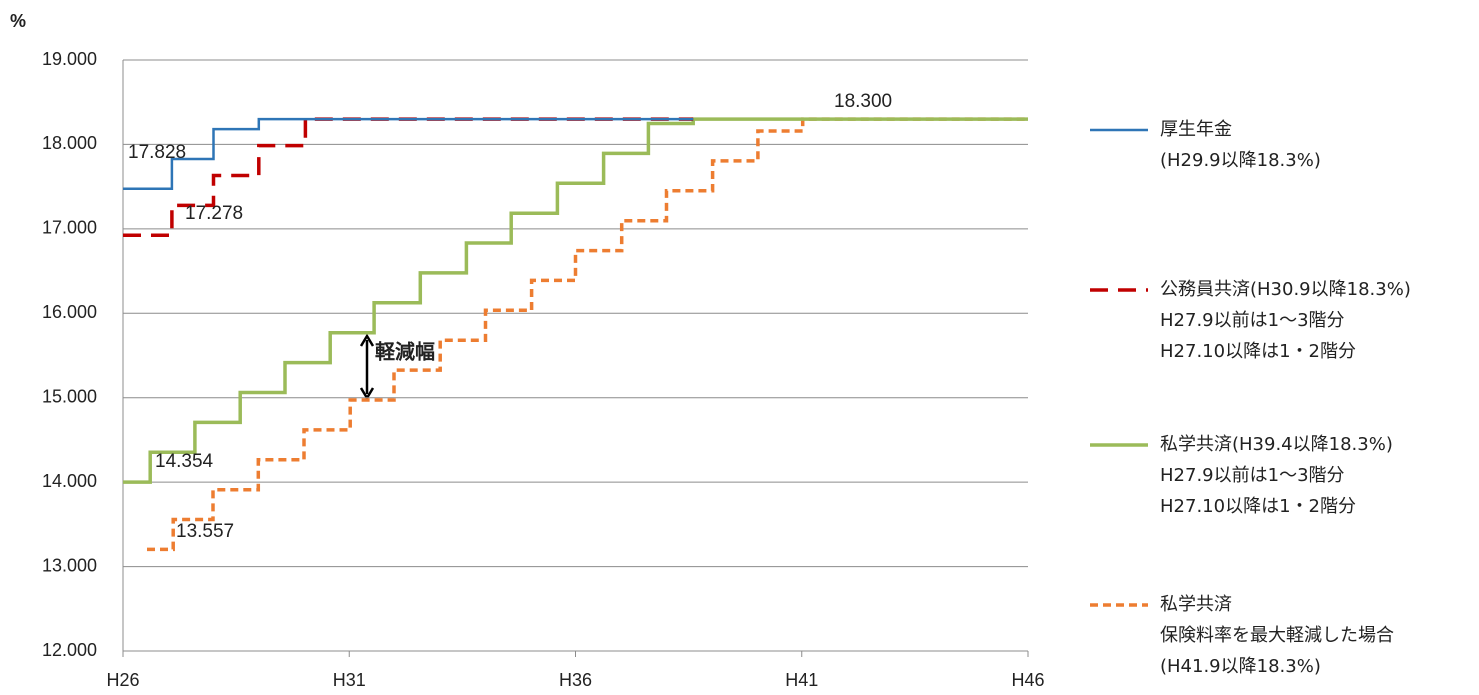 This screenshot has height=695, width=1479. Describe the element at coordinates (1277, 635) in the screenshot. I see `legend-note: 保険料率を最大軽減した場合` at that location.